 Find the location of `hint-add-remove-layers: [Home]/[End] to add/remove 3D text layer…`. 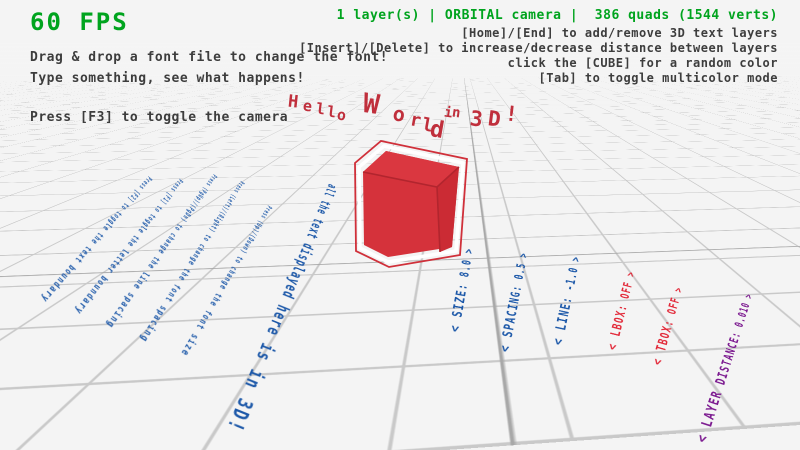

hint-add-remove-layers: [Home]/[End] to add/remove 3D text layer… is located at coordinates (619, 33).